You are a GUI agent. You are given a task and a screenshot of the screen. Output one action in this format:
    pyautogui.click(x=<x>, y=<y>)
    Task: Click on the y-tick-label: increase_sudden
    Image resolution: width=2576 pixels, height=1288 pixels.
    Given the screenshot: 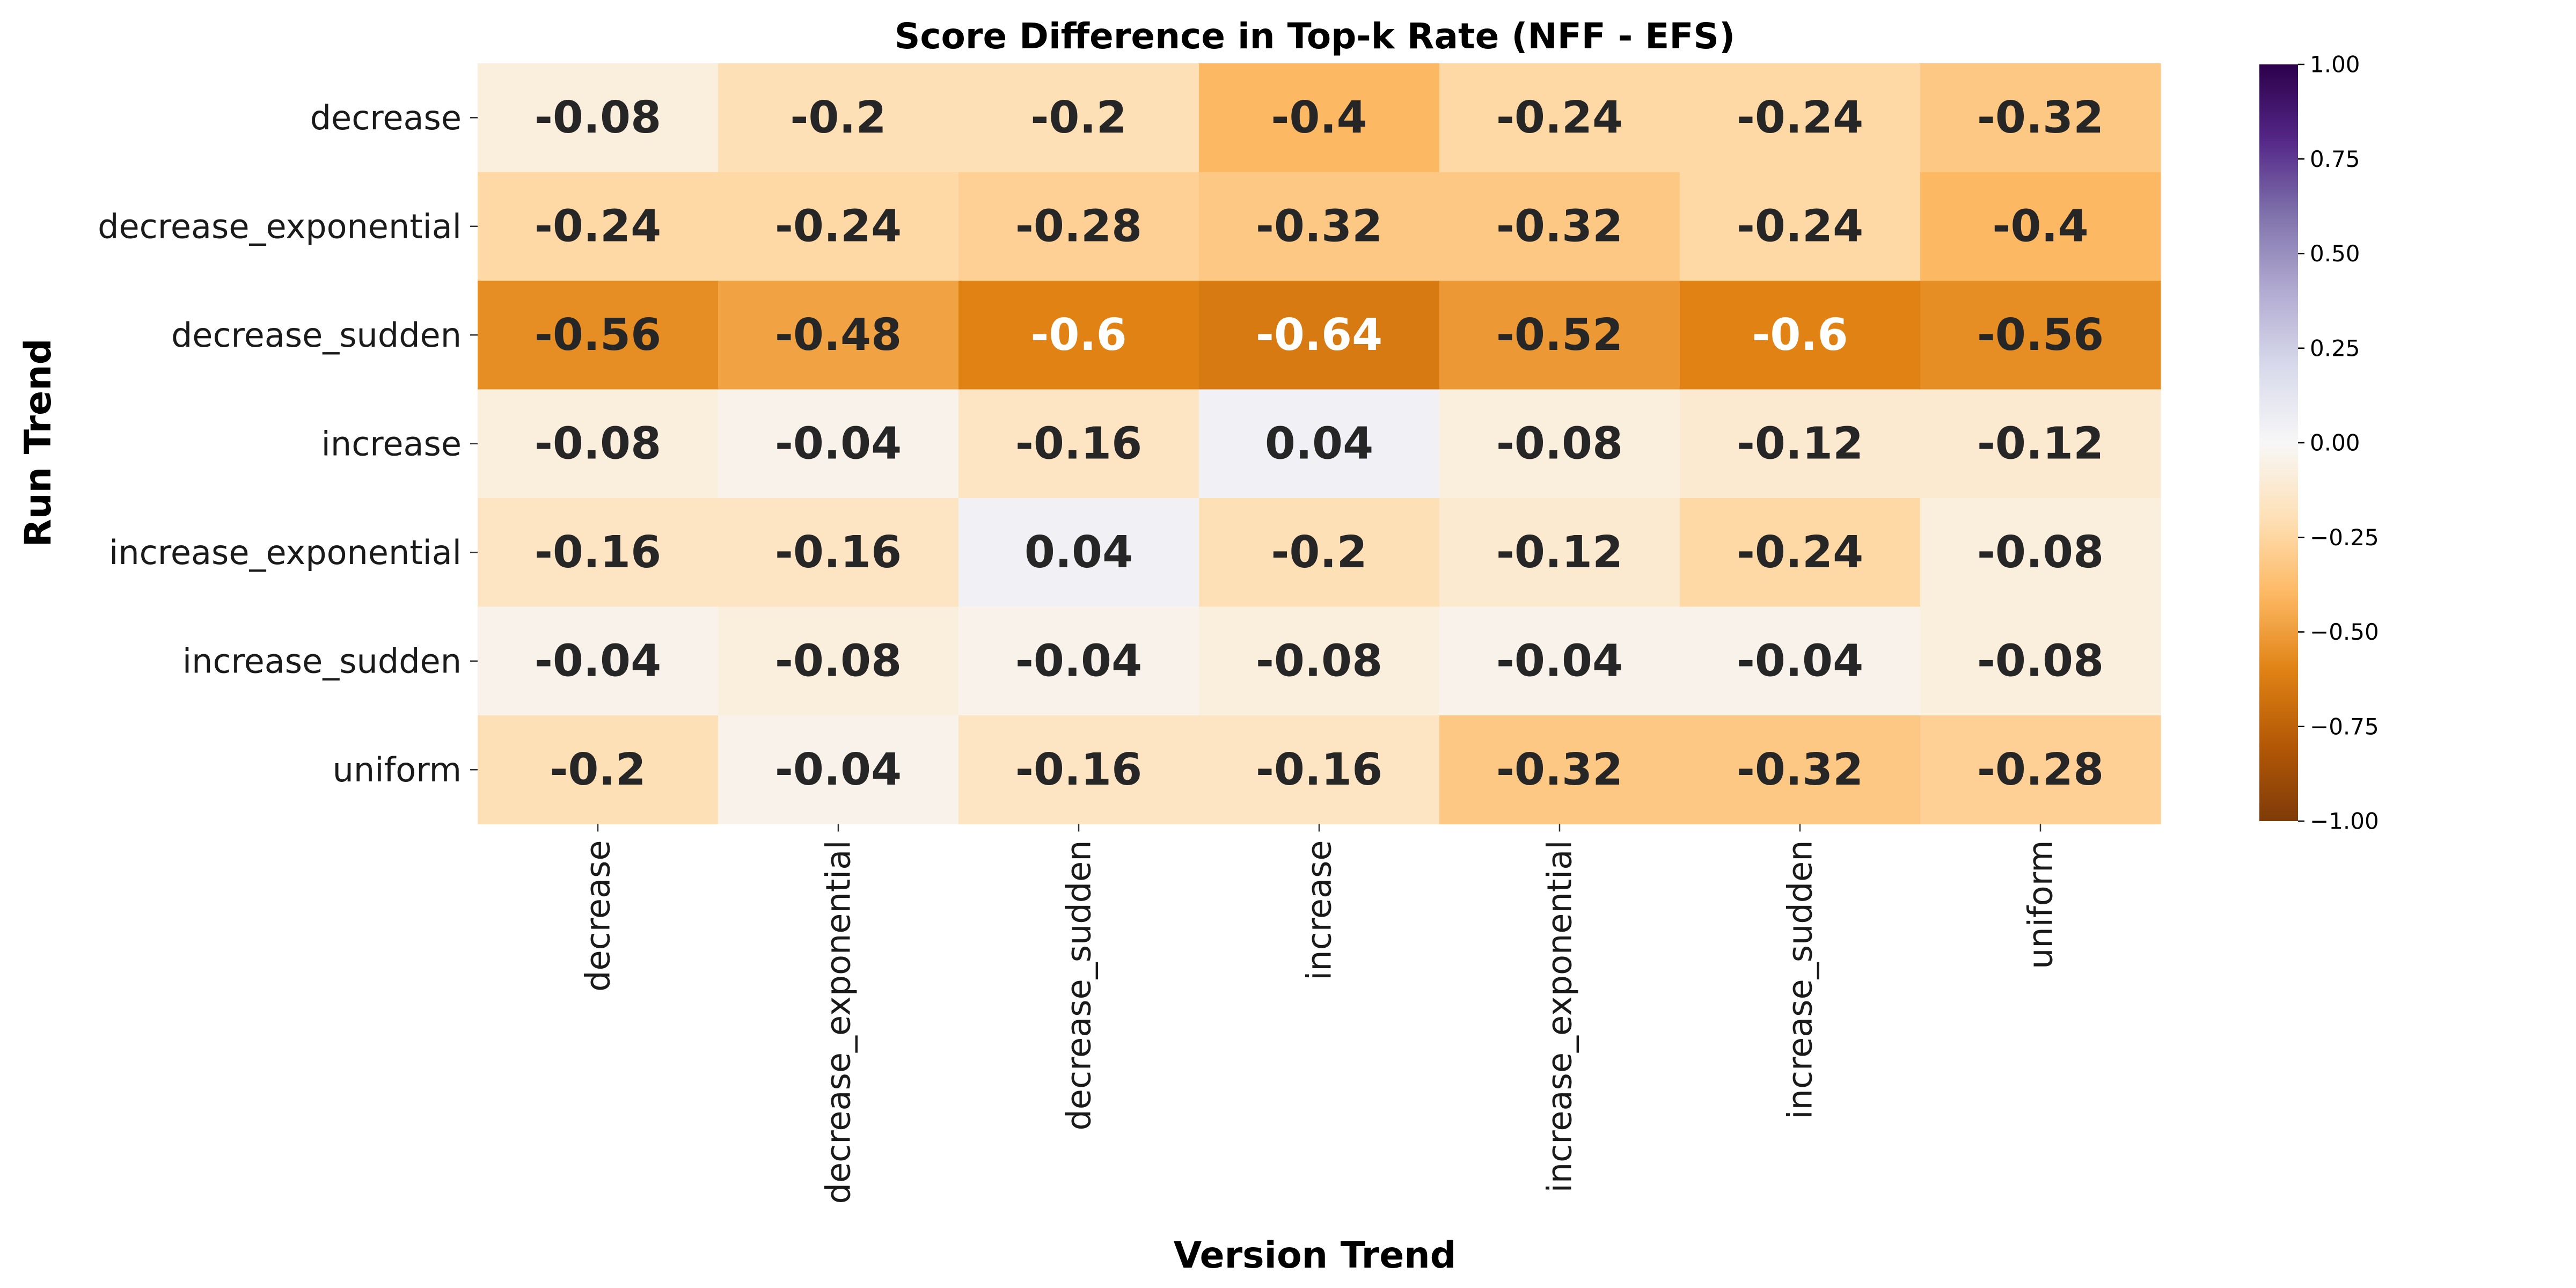 What is the action you would take?
    pyautogui.click(x=322, y=660)
    